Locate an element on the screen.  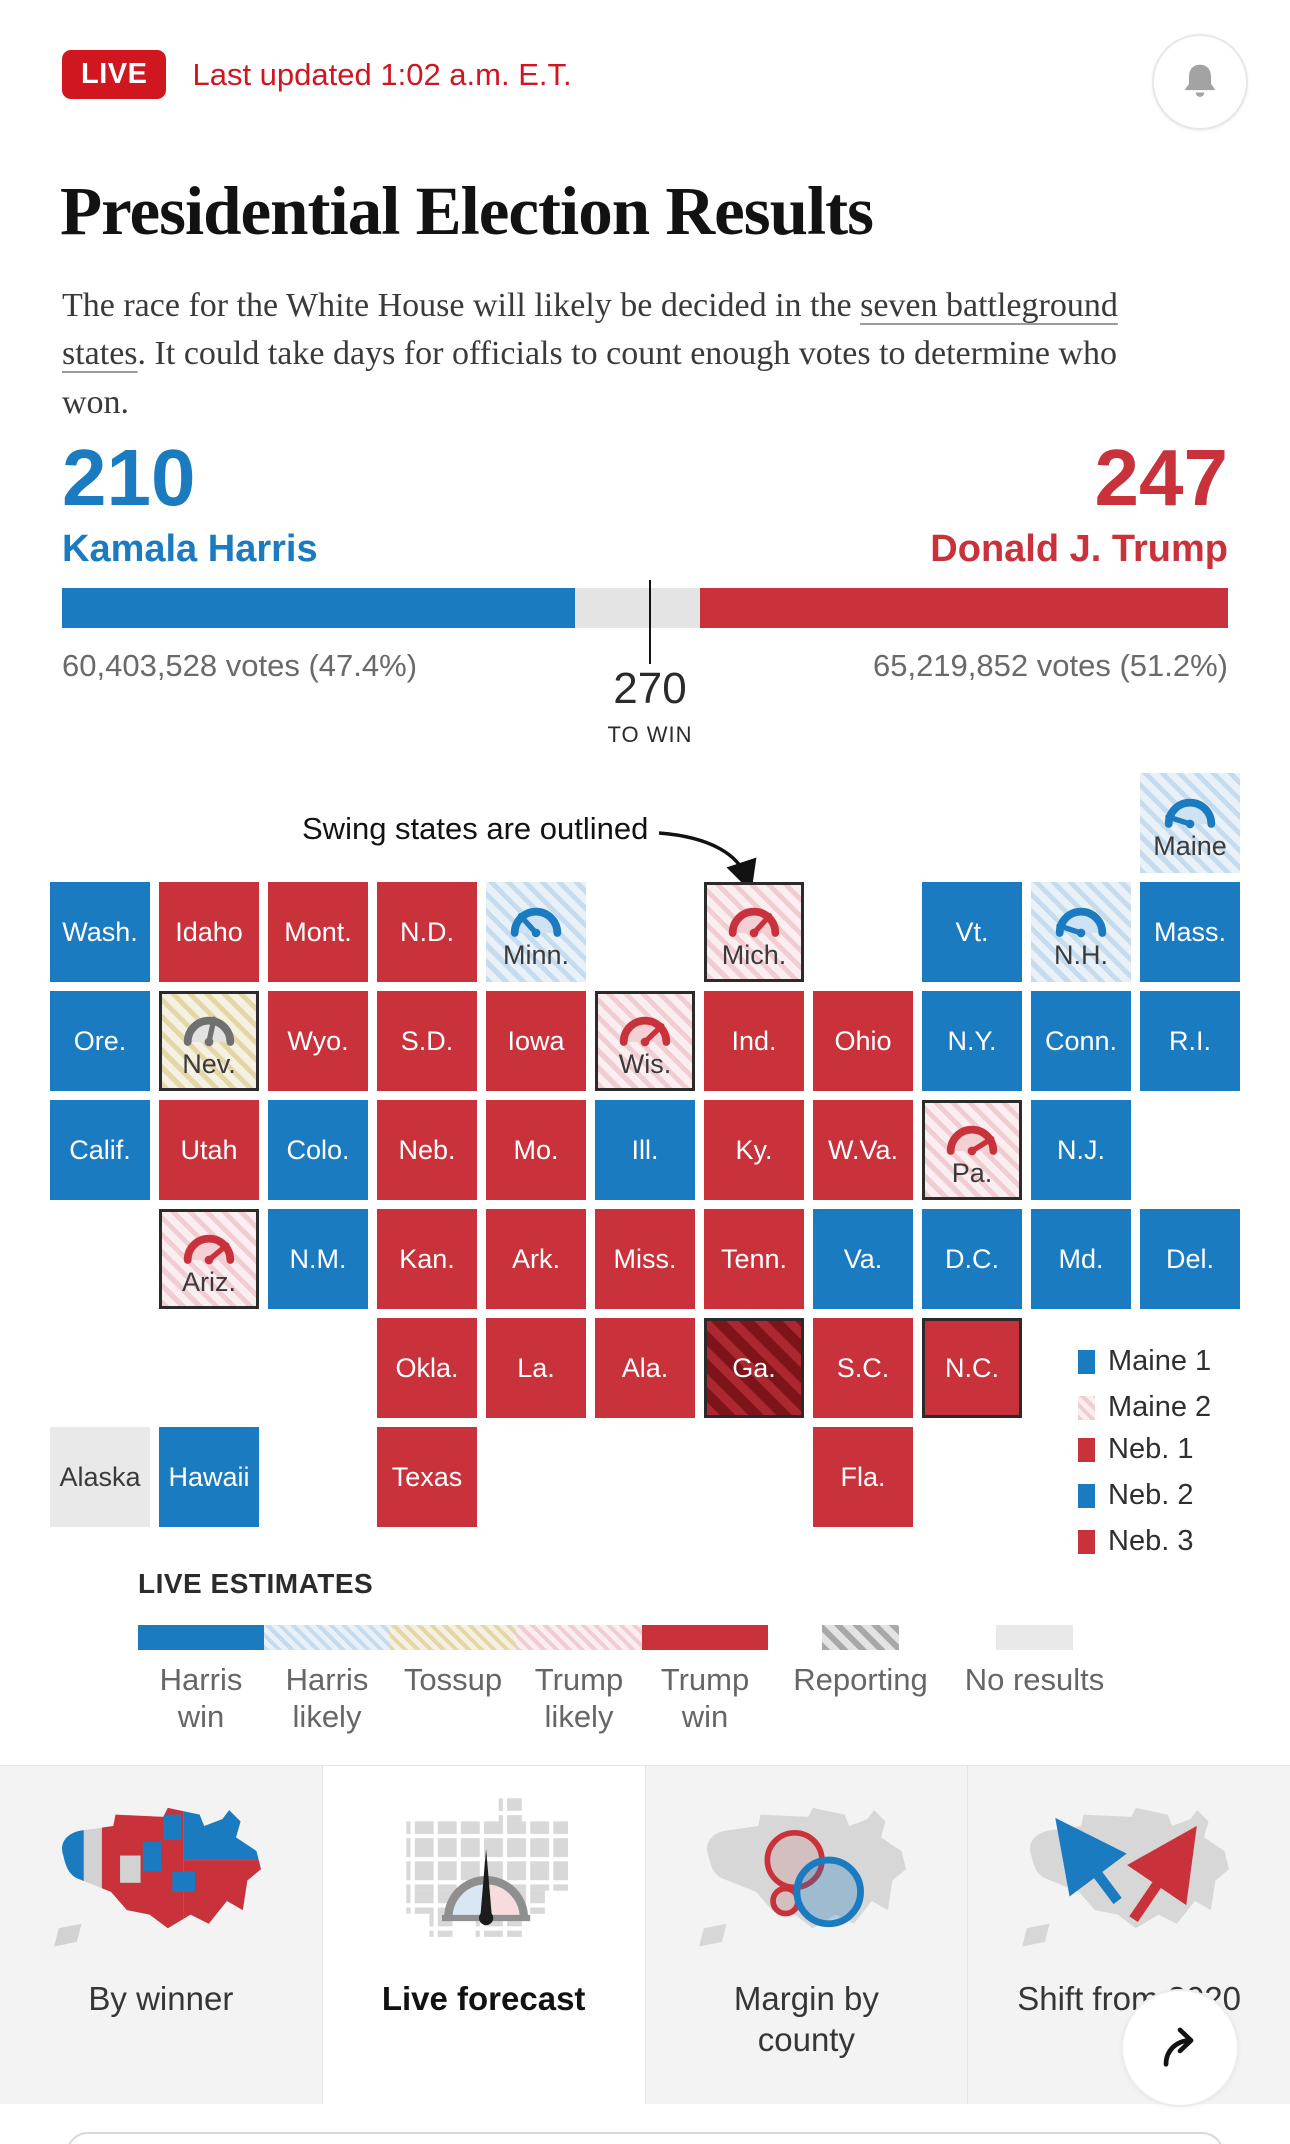
notifications-button is located at coordinates (1200, 82).